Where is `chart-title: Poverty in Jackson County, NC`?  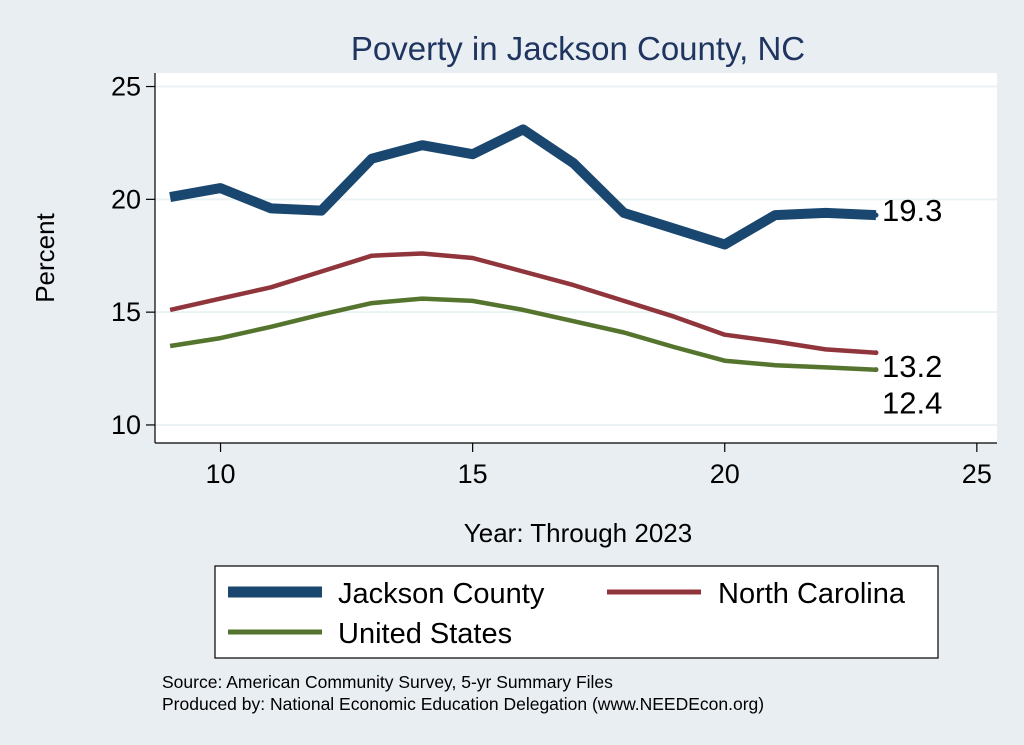 chart-title: Poverty in Jackson County, NC is located at coordinates (578, 48).